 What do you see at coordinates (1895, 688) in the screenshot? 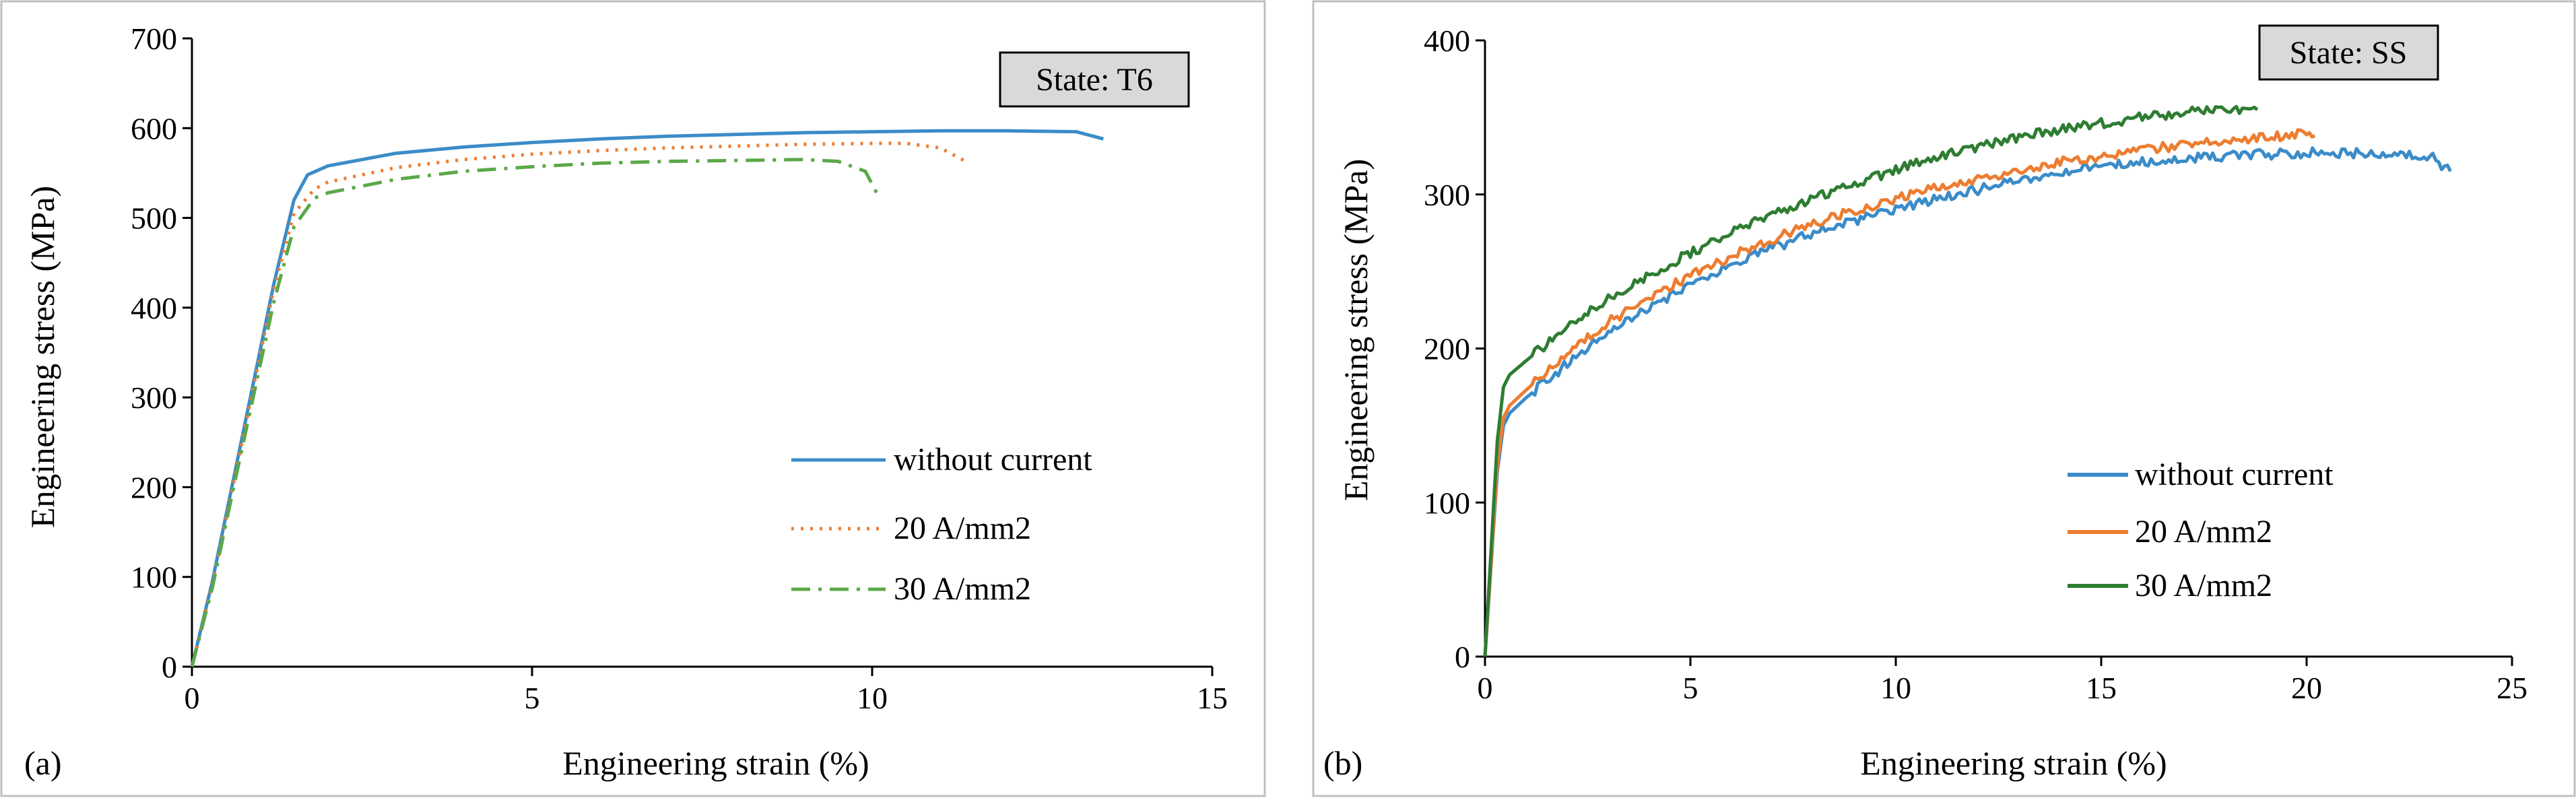
I see `panel-b-x-tick-label: 10` at bounding box center [1895, 688].